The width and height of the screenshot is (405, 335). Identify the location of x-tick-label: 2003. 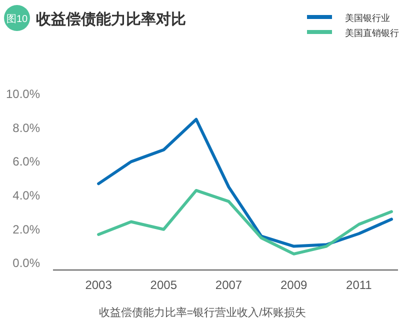
(98, 285).